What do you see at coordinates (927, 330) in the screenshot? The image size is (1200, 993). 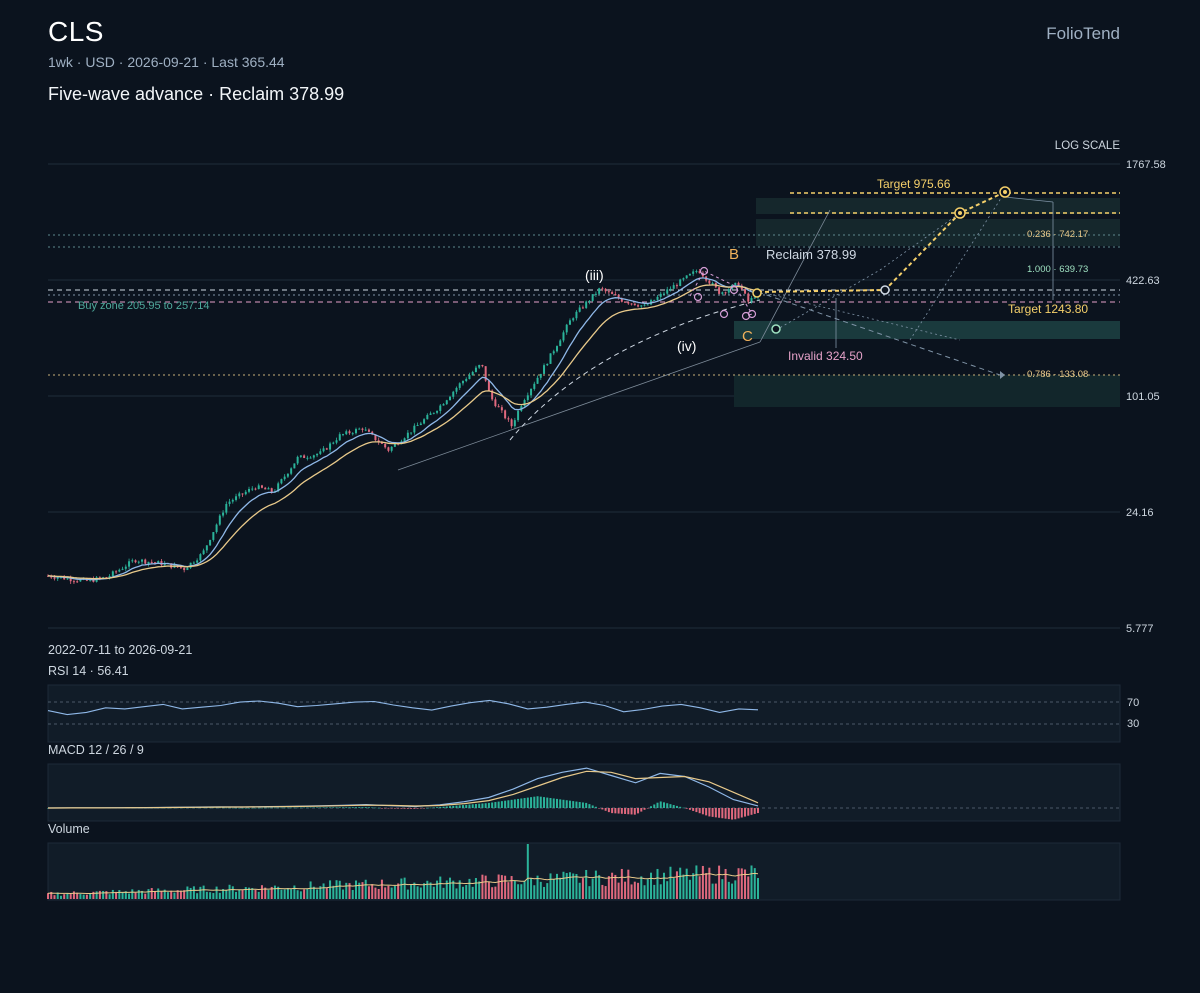 I see `invalid-zone-box` at bounding box center [927, 330].